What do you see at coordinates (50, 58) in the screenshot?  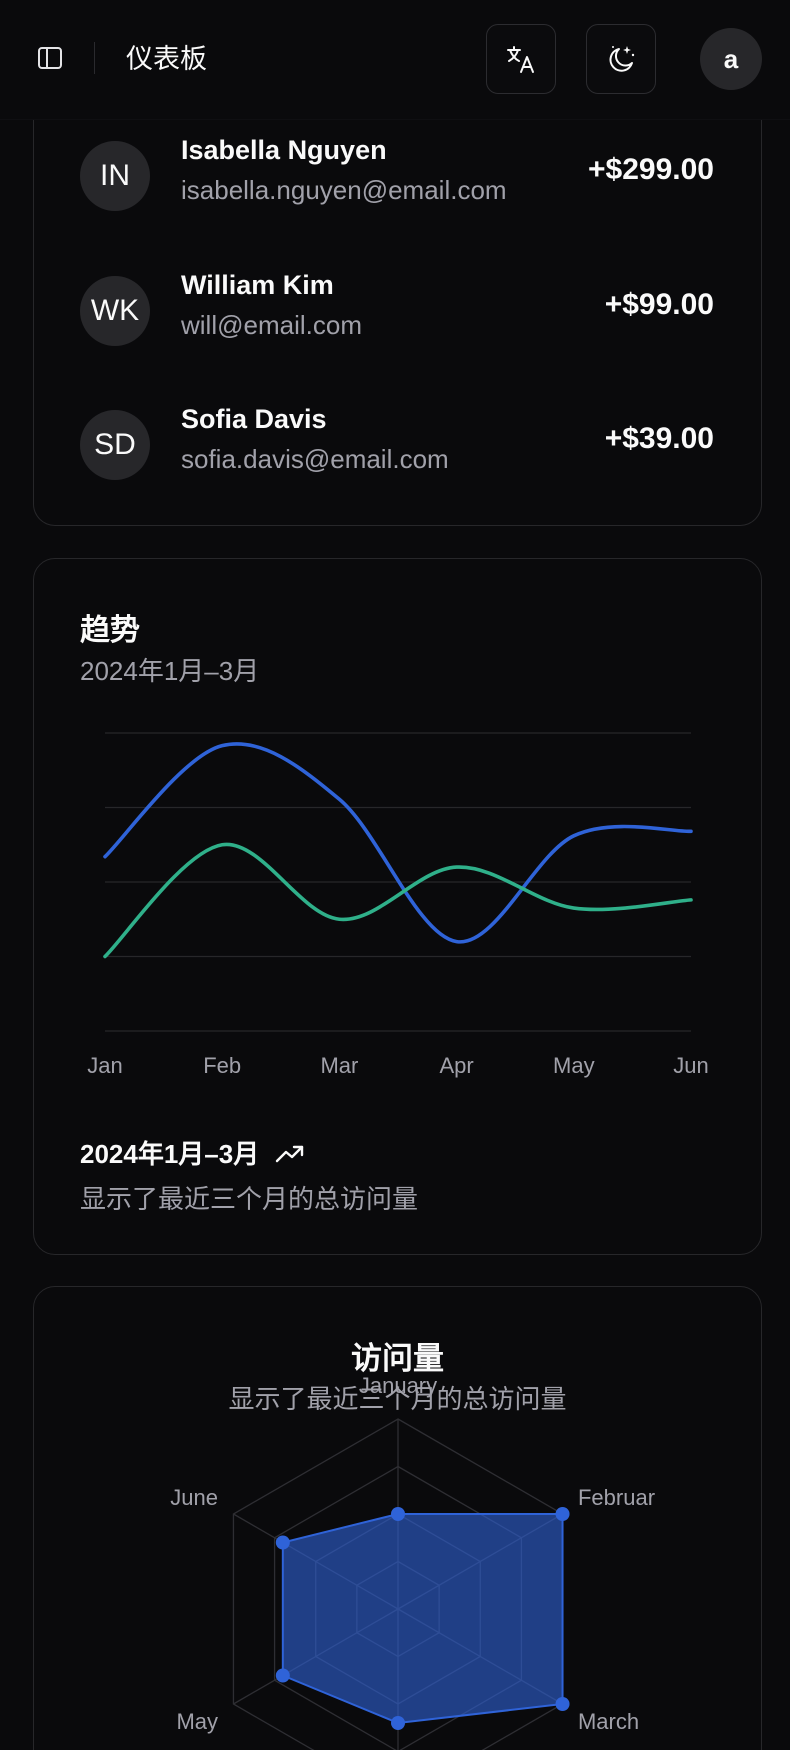 I see `sidebar-toggle-icon` at bounding box center [50, 58].